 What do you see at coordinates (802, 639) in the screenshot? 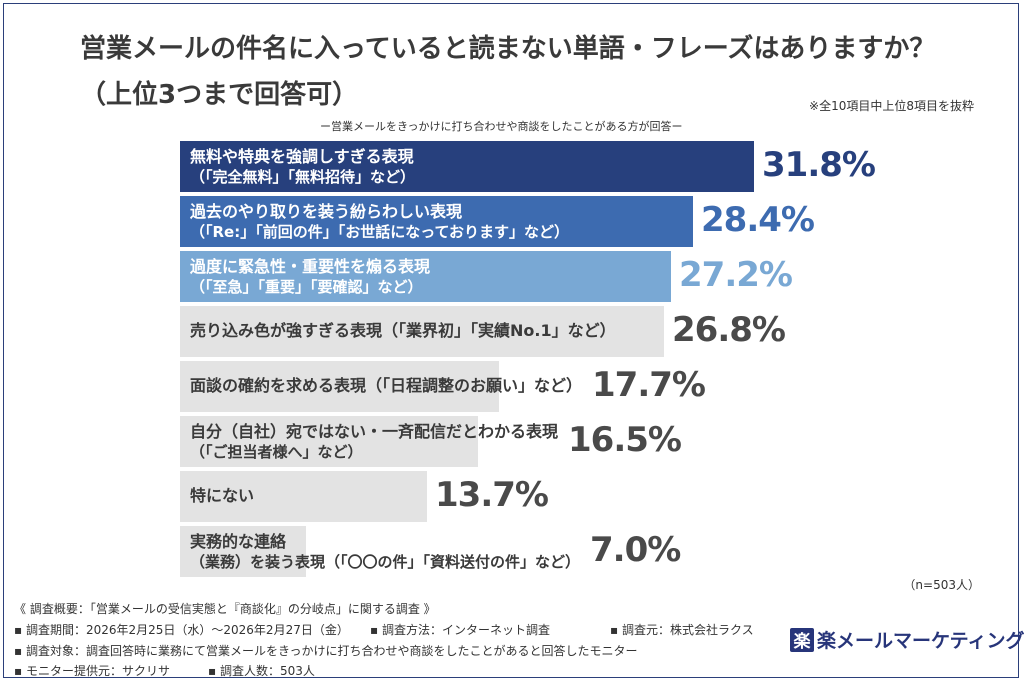
I see `logo-mark-icon: 楽` at bounding box center [802, 639].